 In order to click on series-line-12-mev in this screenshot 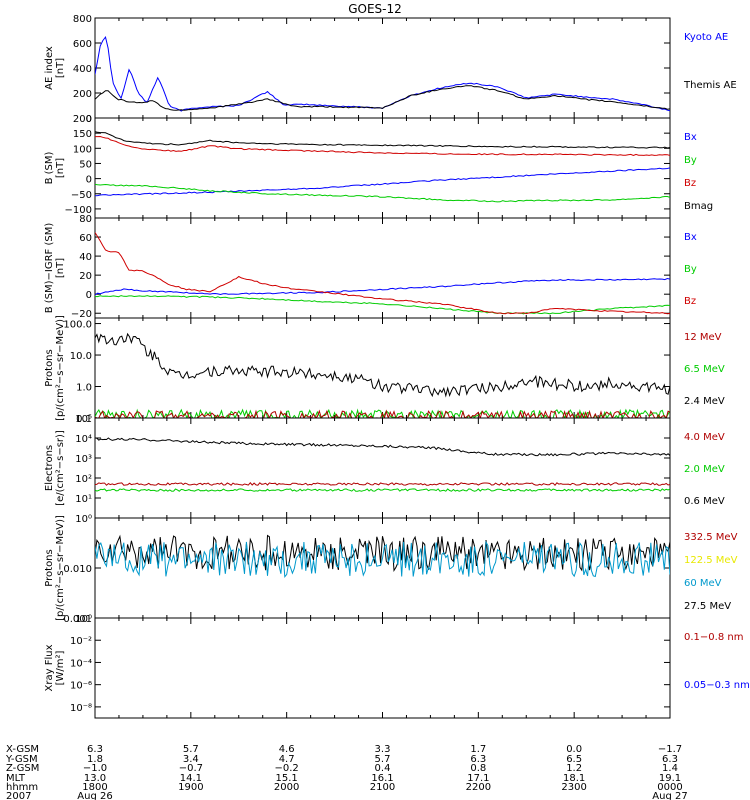, I will do `click(382, 413)`.